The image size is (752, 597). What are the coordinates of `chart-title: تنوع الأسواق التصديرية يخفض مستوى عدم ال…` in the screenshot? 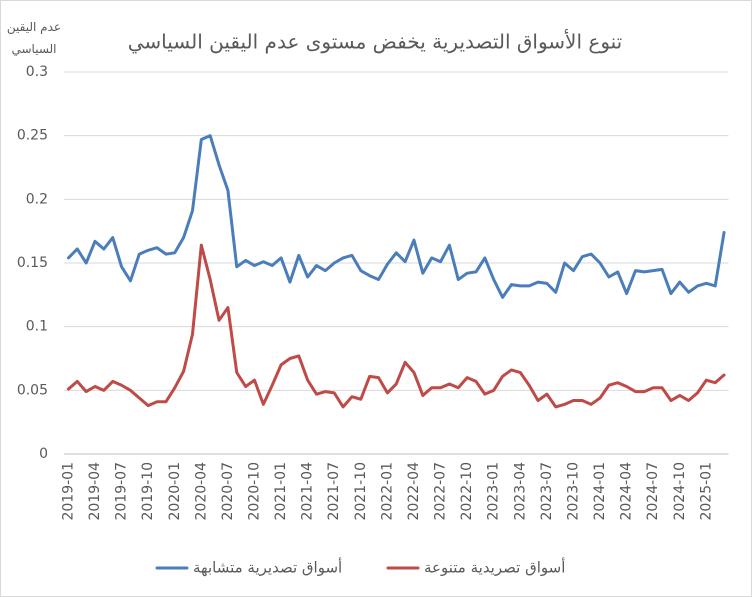 It's located at (375, 42).